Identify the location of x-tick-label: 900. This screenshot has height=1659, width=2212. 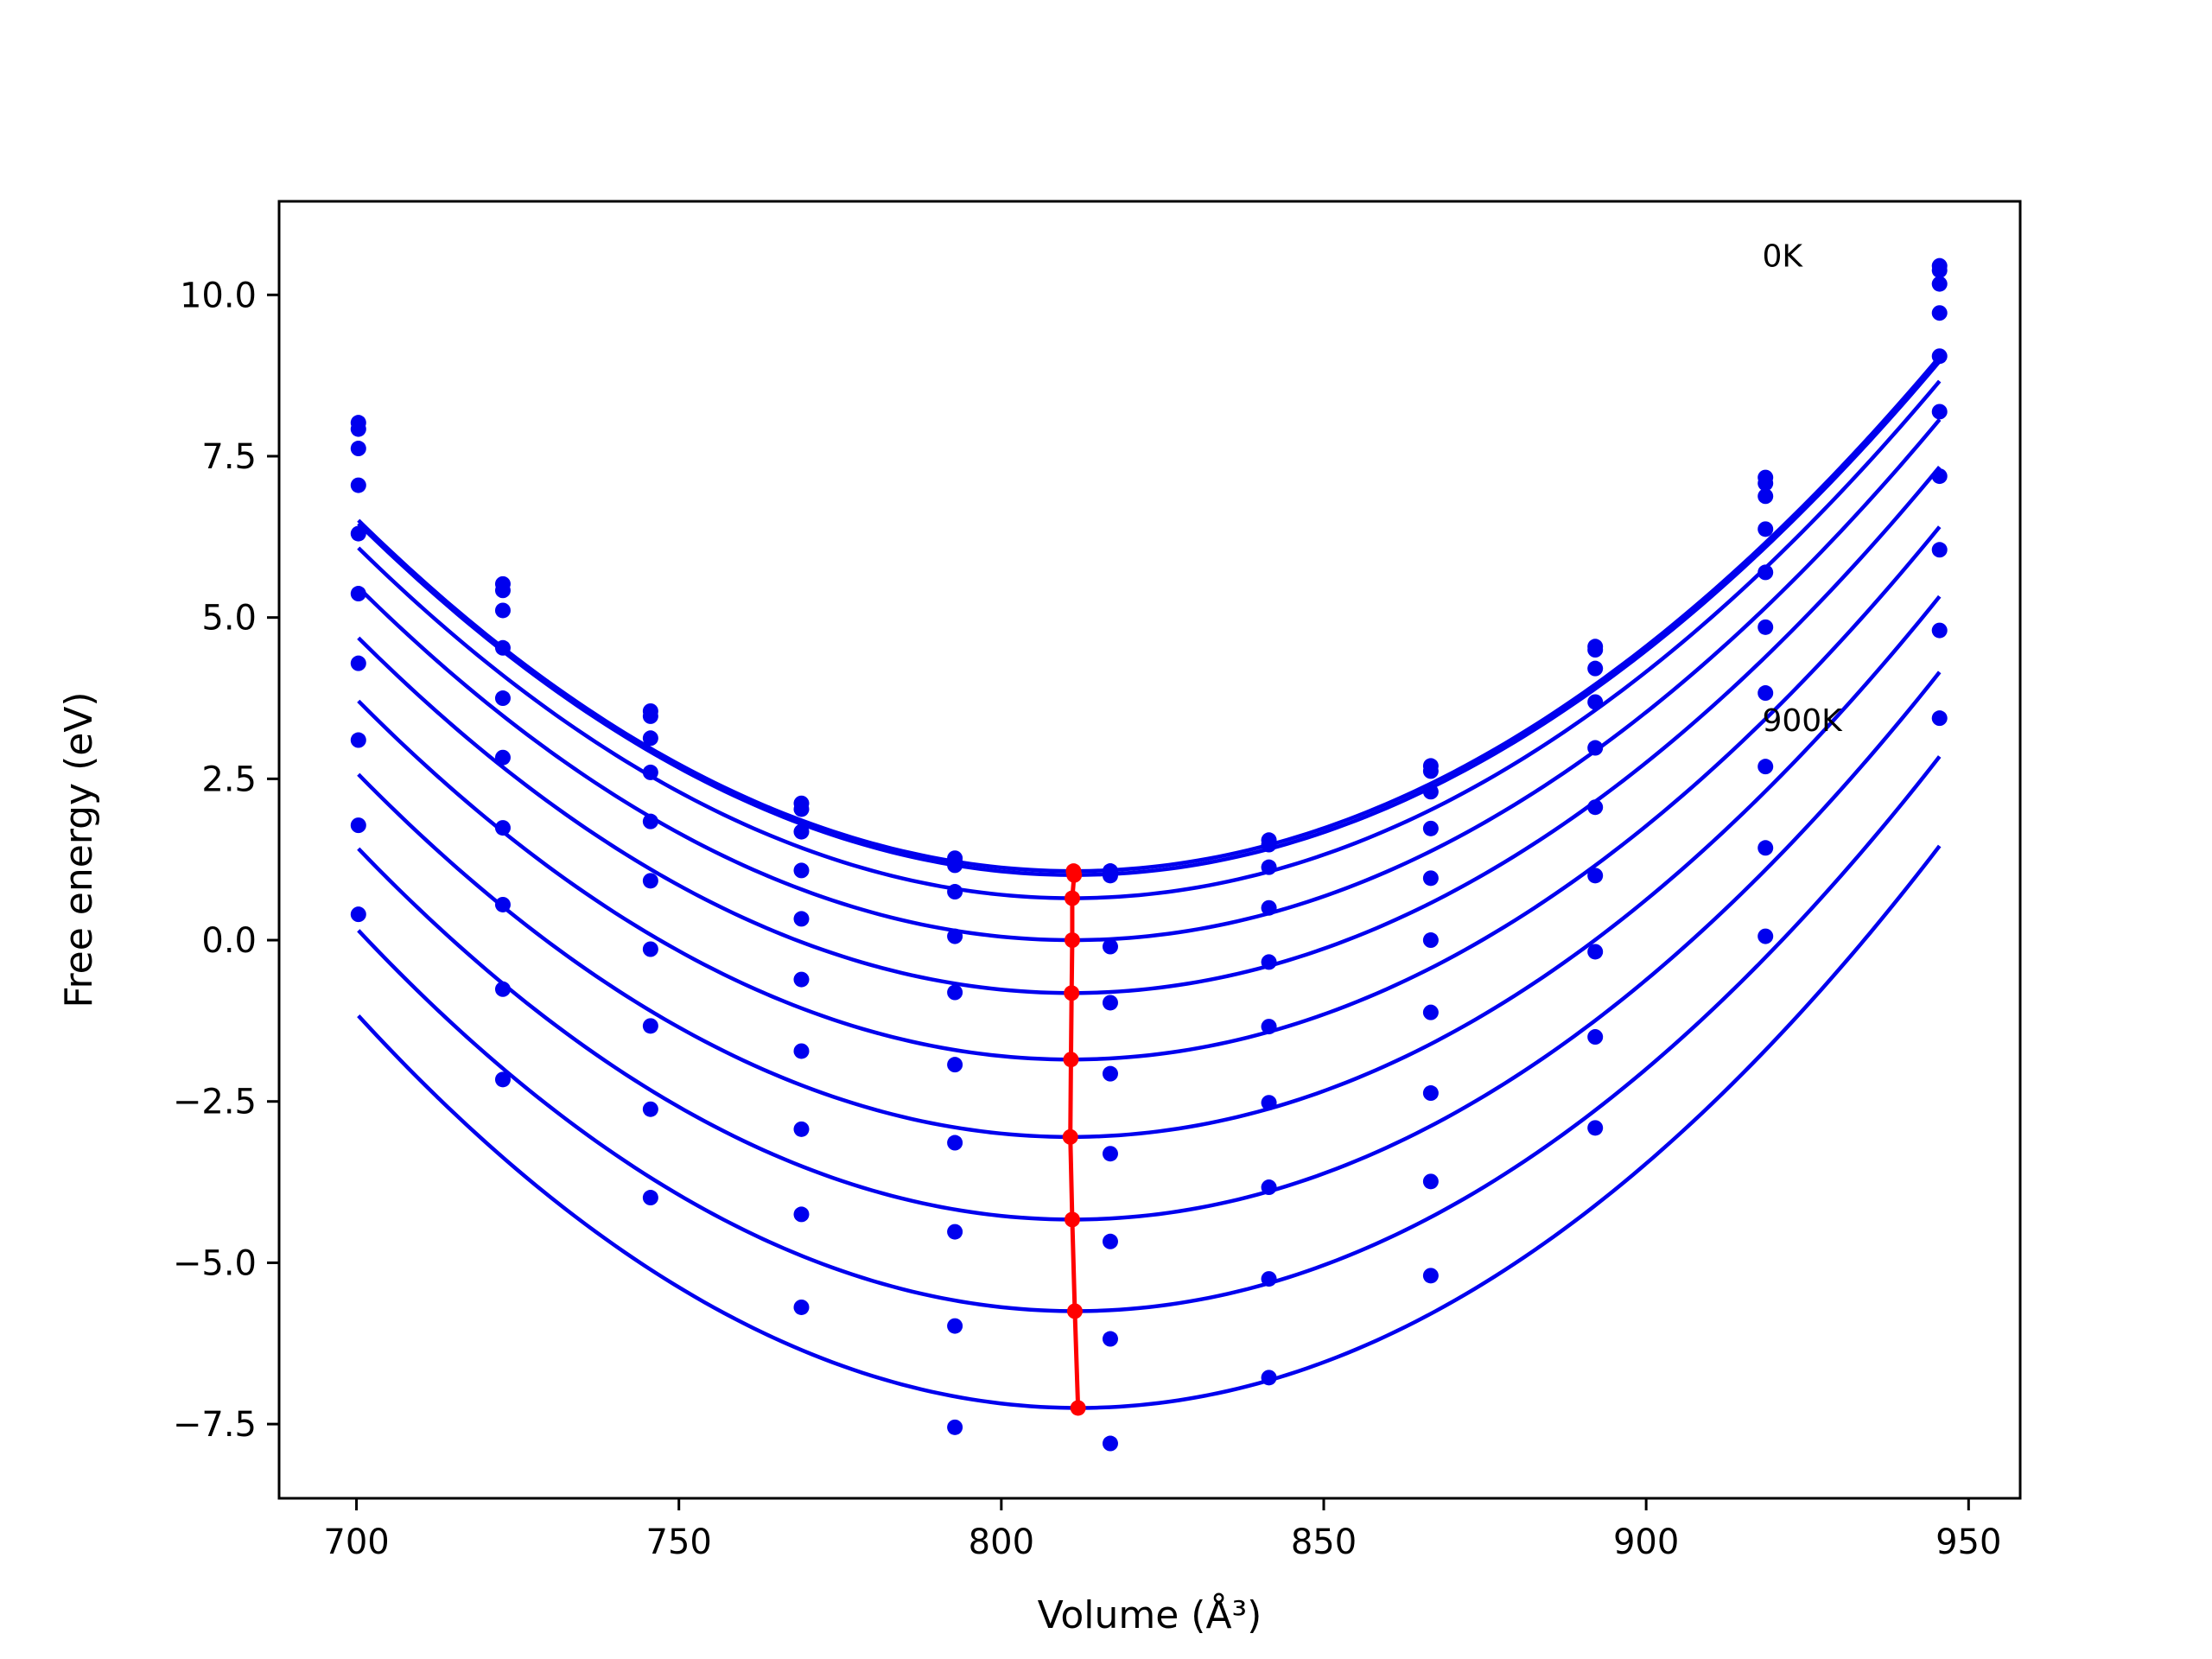
(1646, 1542).